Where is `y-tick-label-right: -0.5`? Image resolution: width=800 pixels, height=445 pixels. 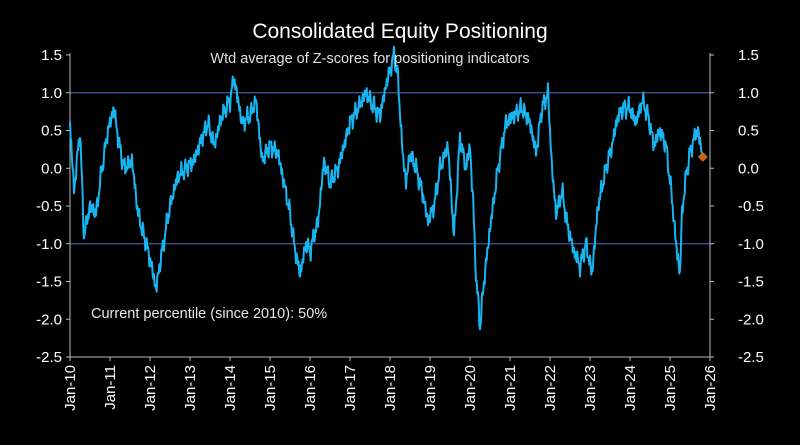
y-tick-label-right: -0.5 is located at coordinates (751, 206).